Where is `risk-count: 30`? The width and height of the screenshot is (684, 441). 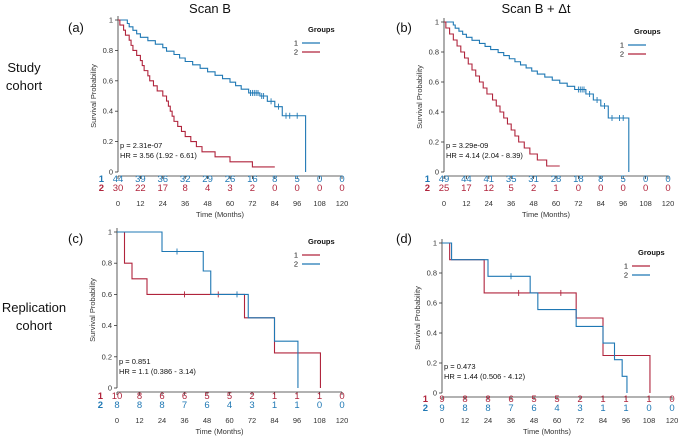
risk-count: 30 is located at coordinates (118, 188).